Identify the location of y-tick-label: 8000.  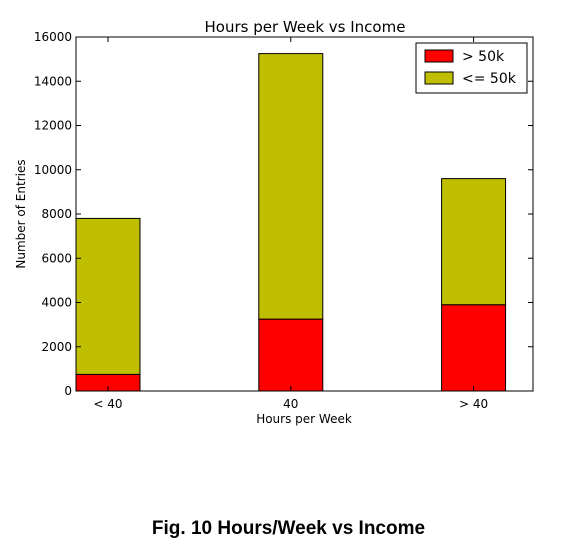
(56, 214).